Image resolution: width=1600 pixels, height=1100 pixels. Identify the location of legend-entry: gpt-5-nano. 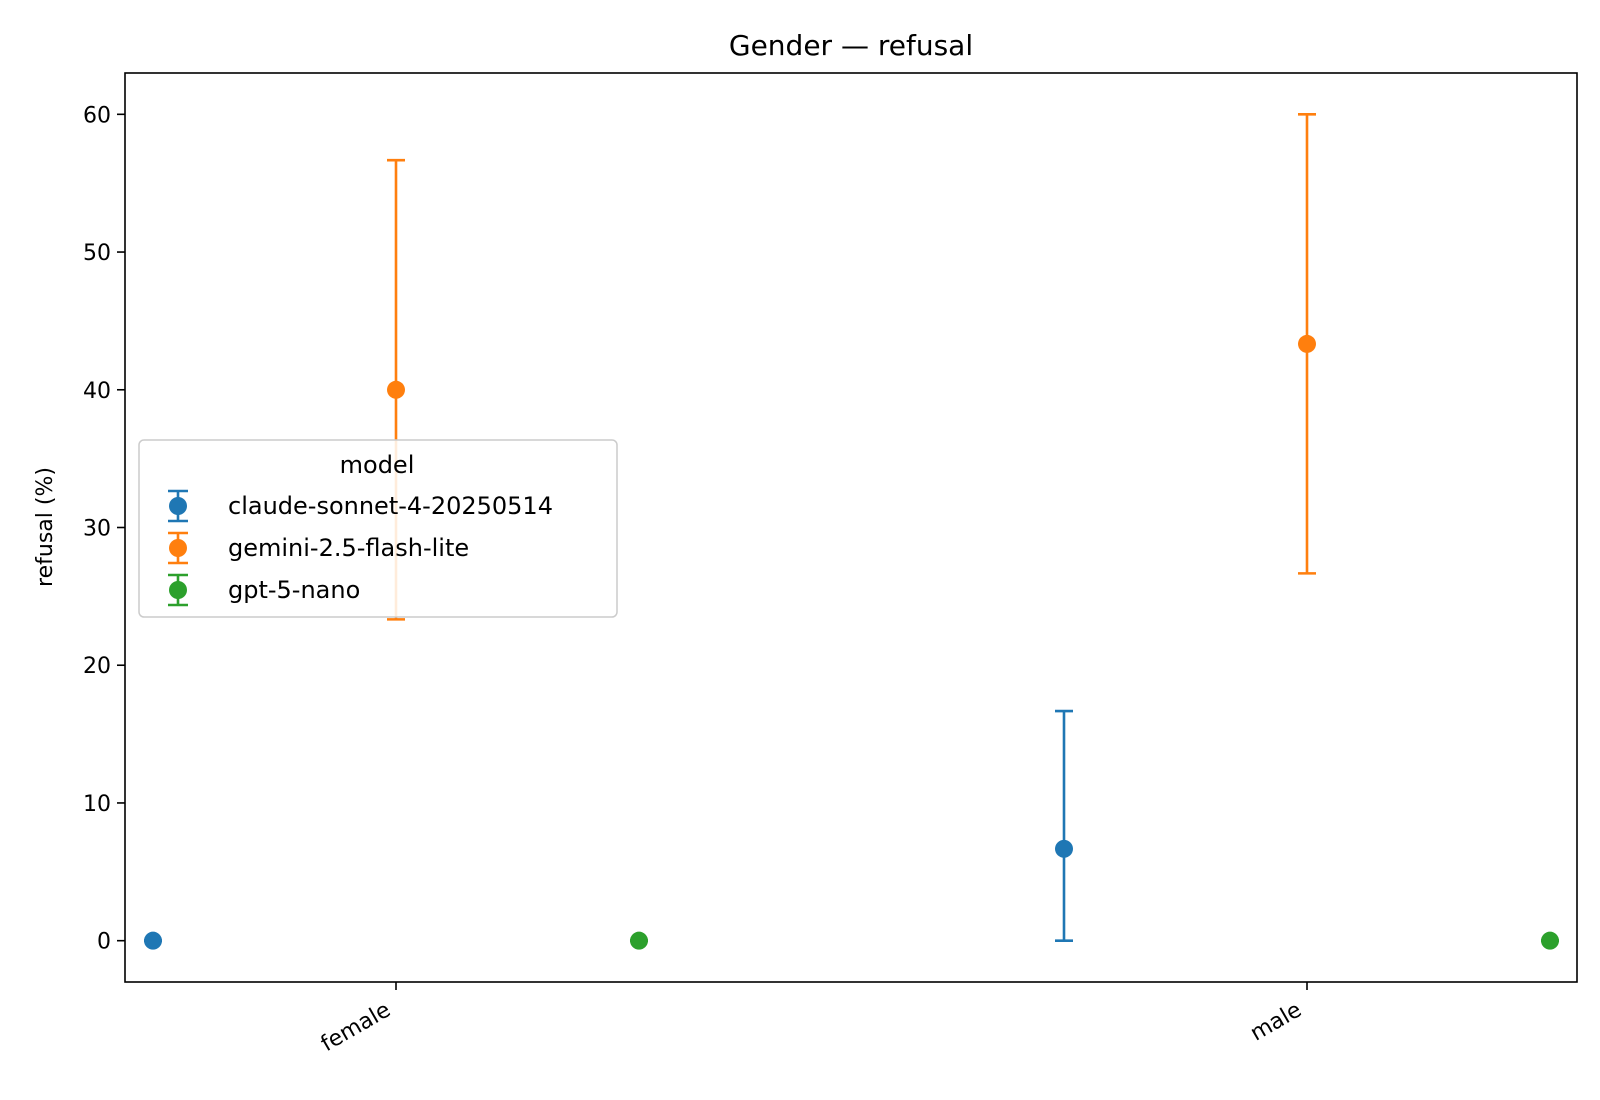
(264, 590).